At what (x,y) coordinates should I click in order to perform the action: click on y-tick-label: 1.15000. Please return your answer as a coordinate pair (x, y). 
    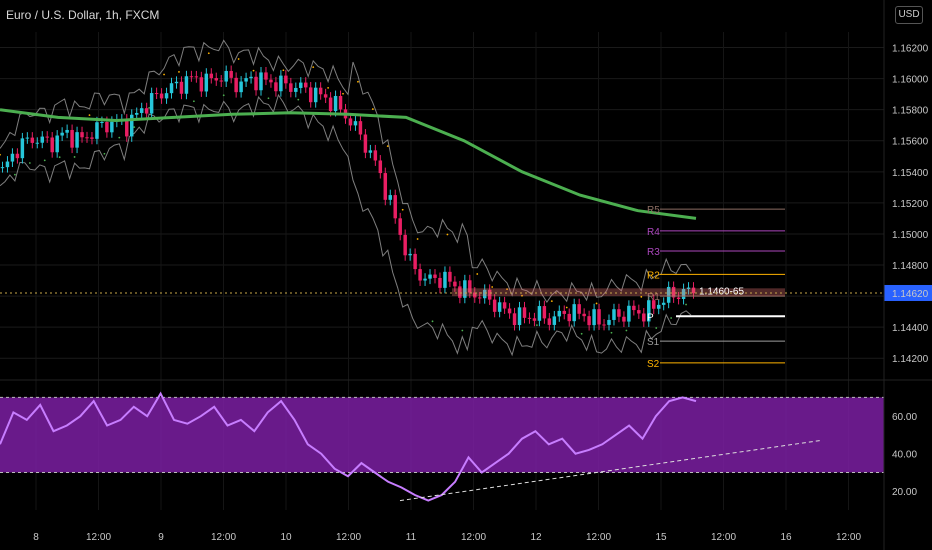
    Looking at the image, I should click on (910, 235).